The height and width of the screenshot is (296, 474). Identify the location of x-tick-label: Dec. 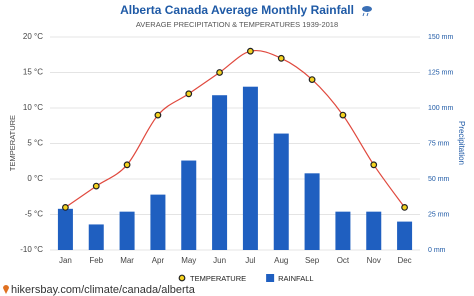
(404, 260).